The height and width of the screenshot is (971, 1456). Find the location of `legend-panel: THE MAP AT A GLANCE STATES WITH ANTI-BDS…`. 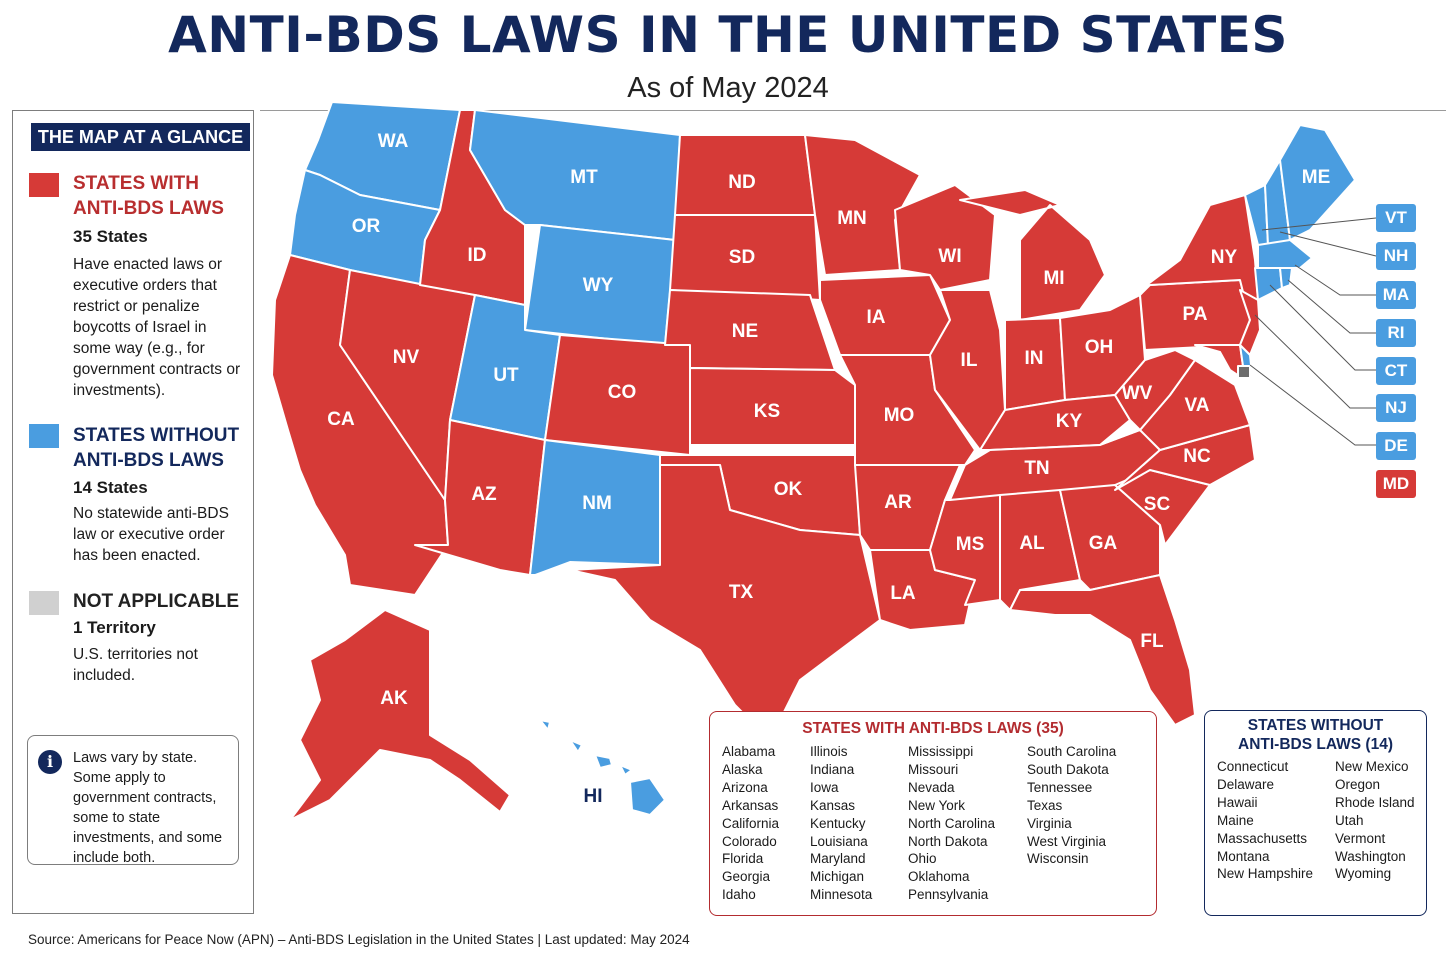

legend-panel: THE MAP AT A GLANCE STATES WITH ANTI-BDS… is located at coordinates (133, 512).